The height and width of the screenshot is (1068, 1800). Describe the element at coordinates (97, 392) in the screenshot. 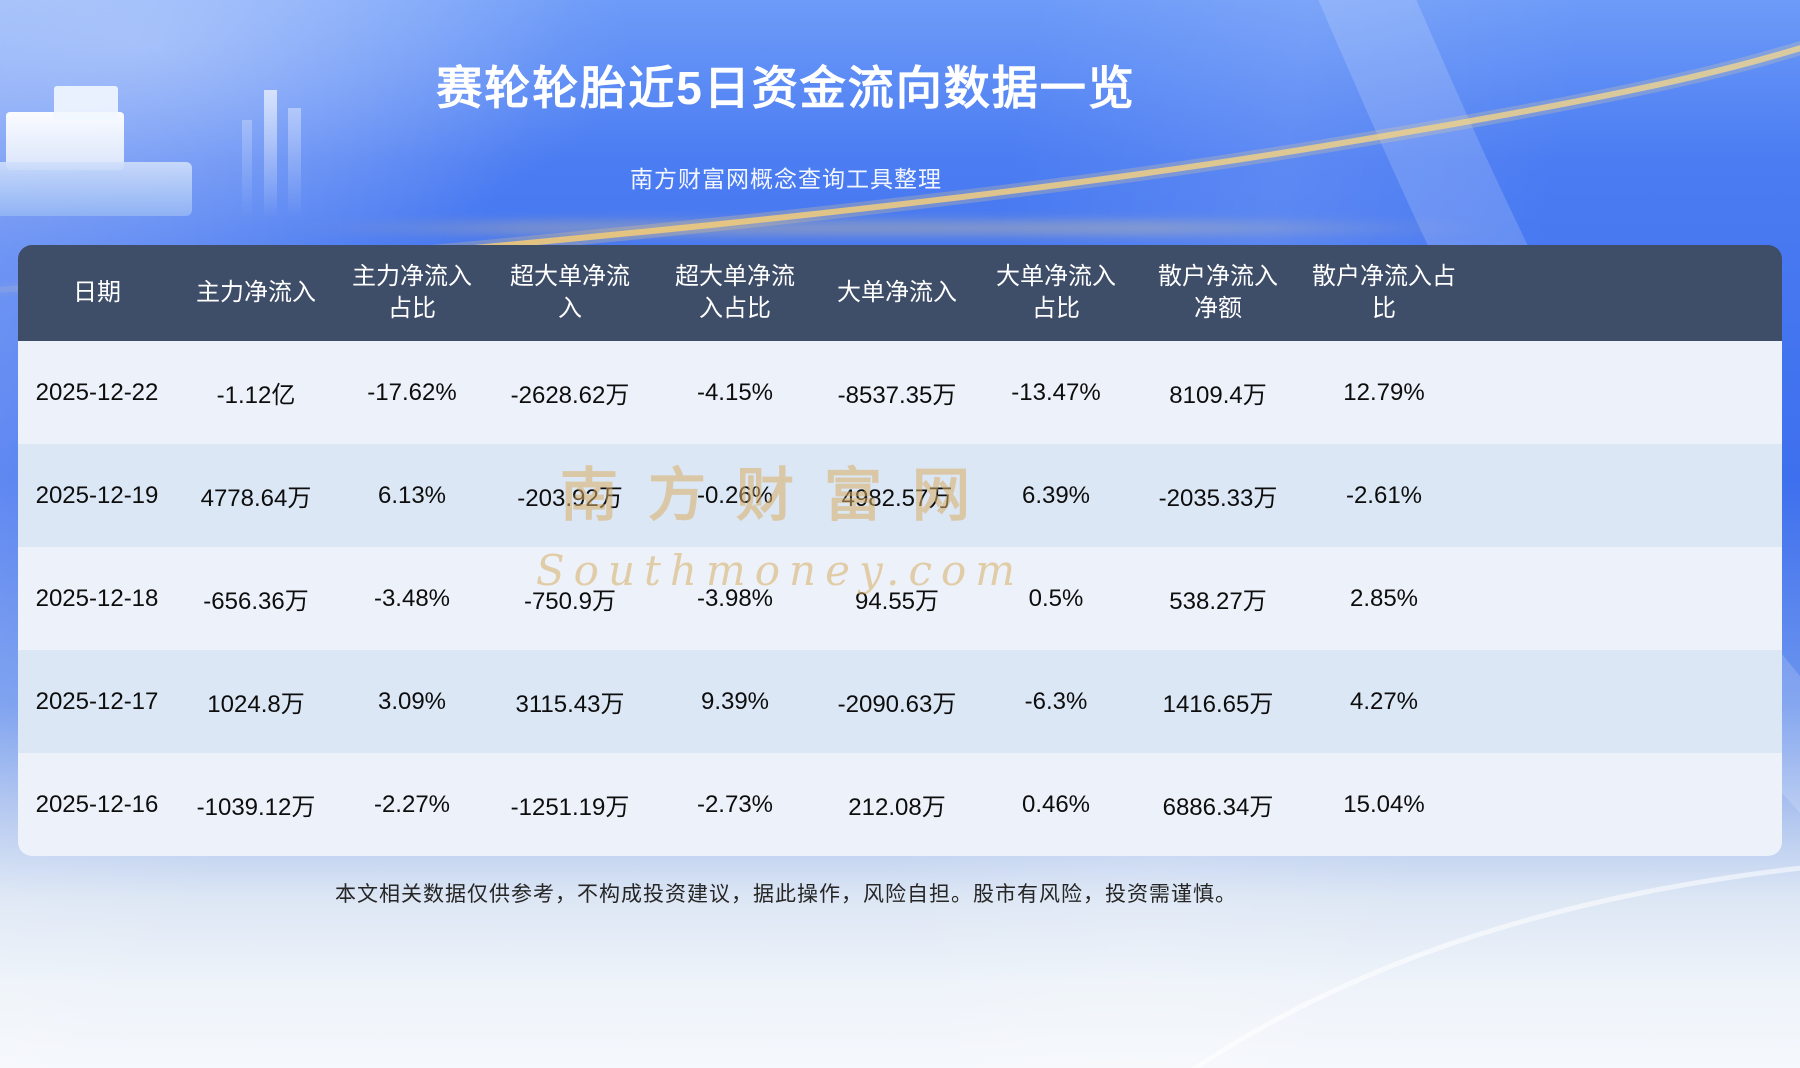

I see `date-cell: 2025-12-22` at that location.